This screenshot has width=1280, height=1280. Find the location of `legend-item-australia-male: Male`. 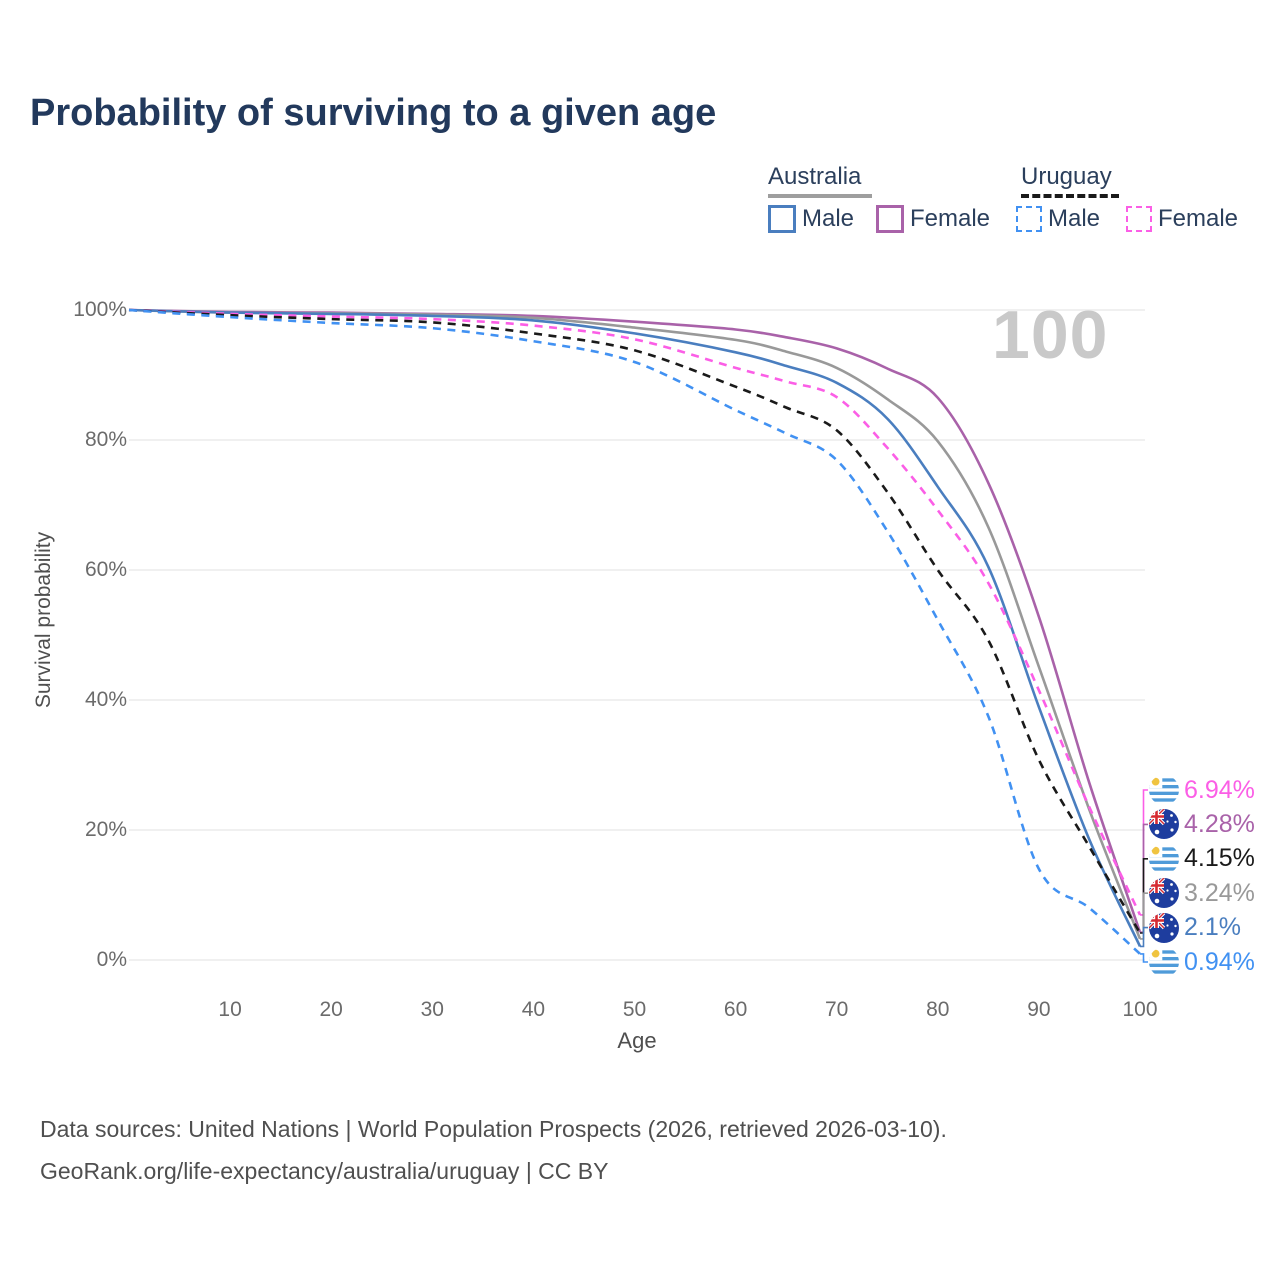

legend-item-australia-male: Male is located at coordinates (811, 219).